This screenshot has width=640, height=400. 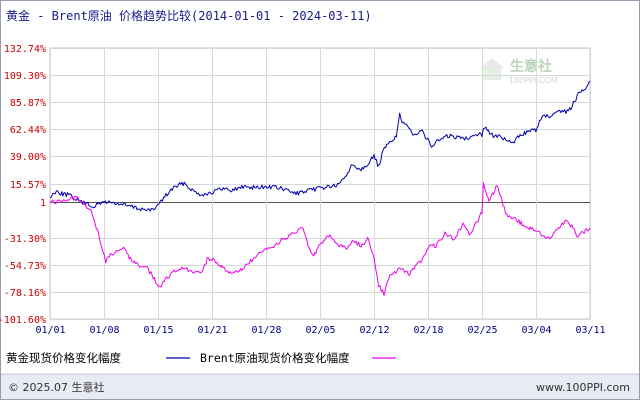 I want to click on house-icon, so click(x=492, y=63).